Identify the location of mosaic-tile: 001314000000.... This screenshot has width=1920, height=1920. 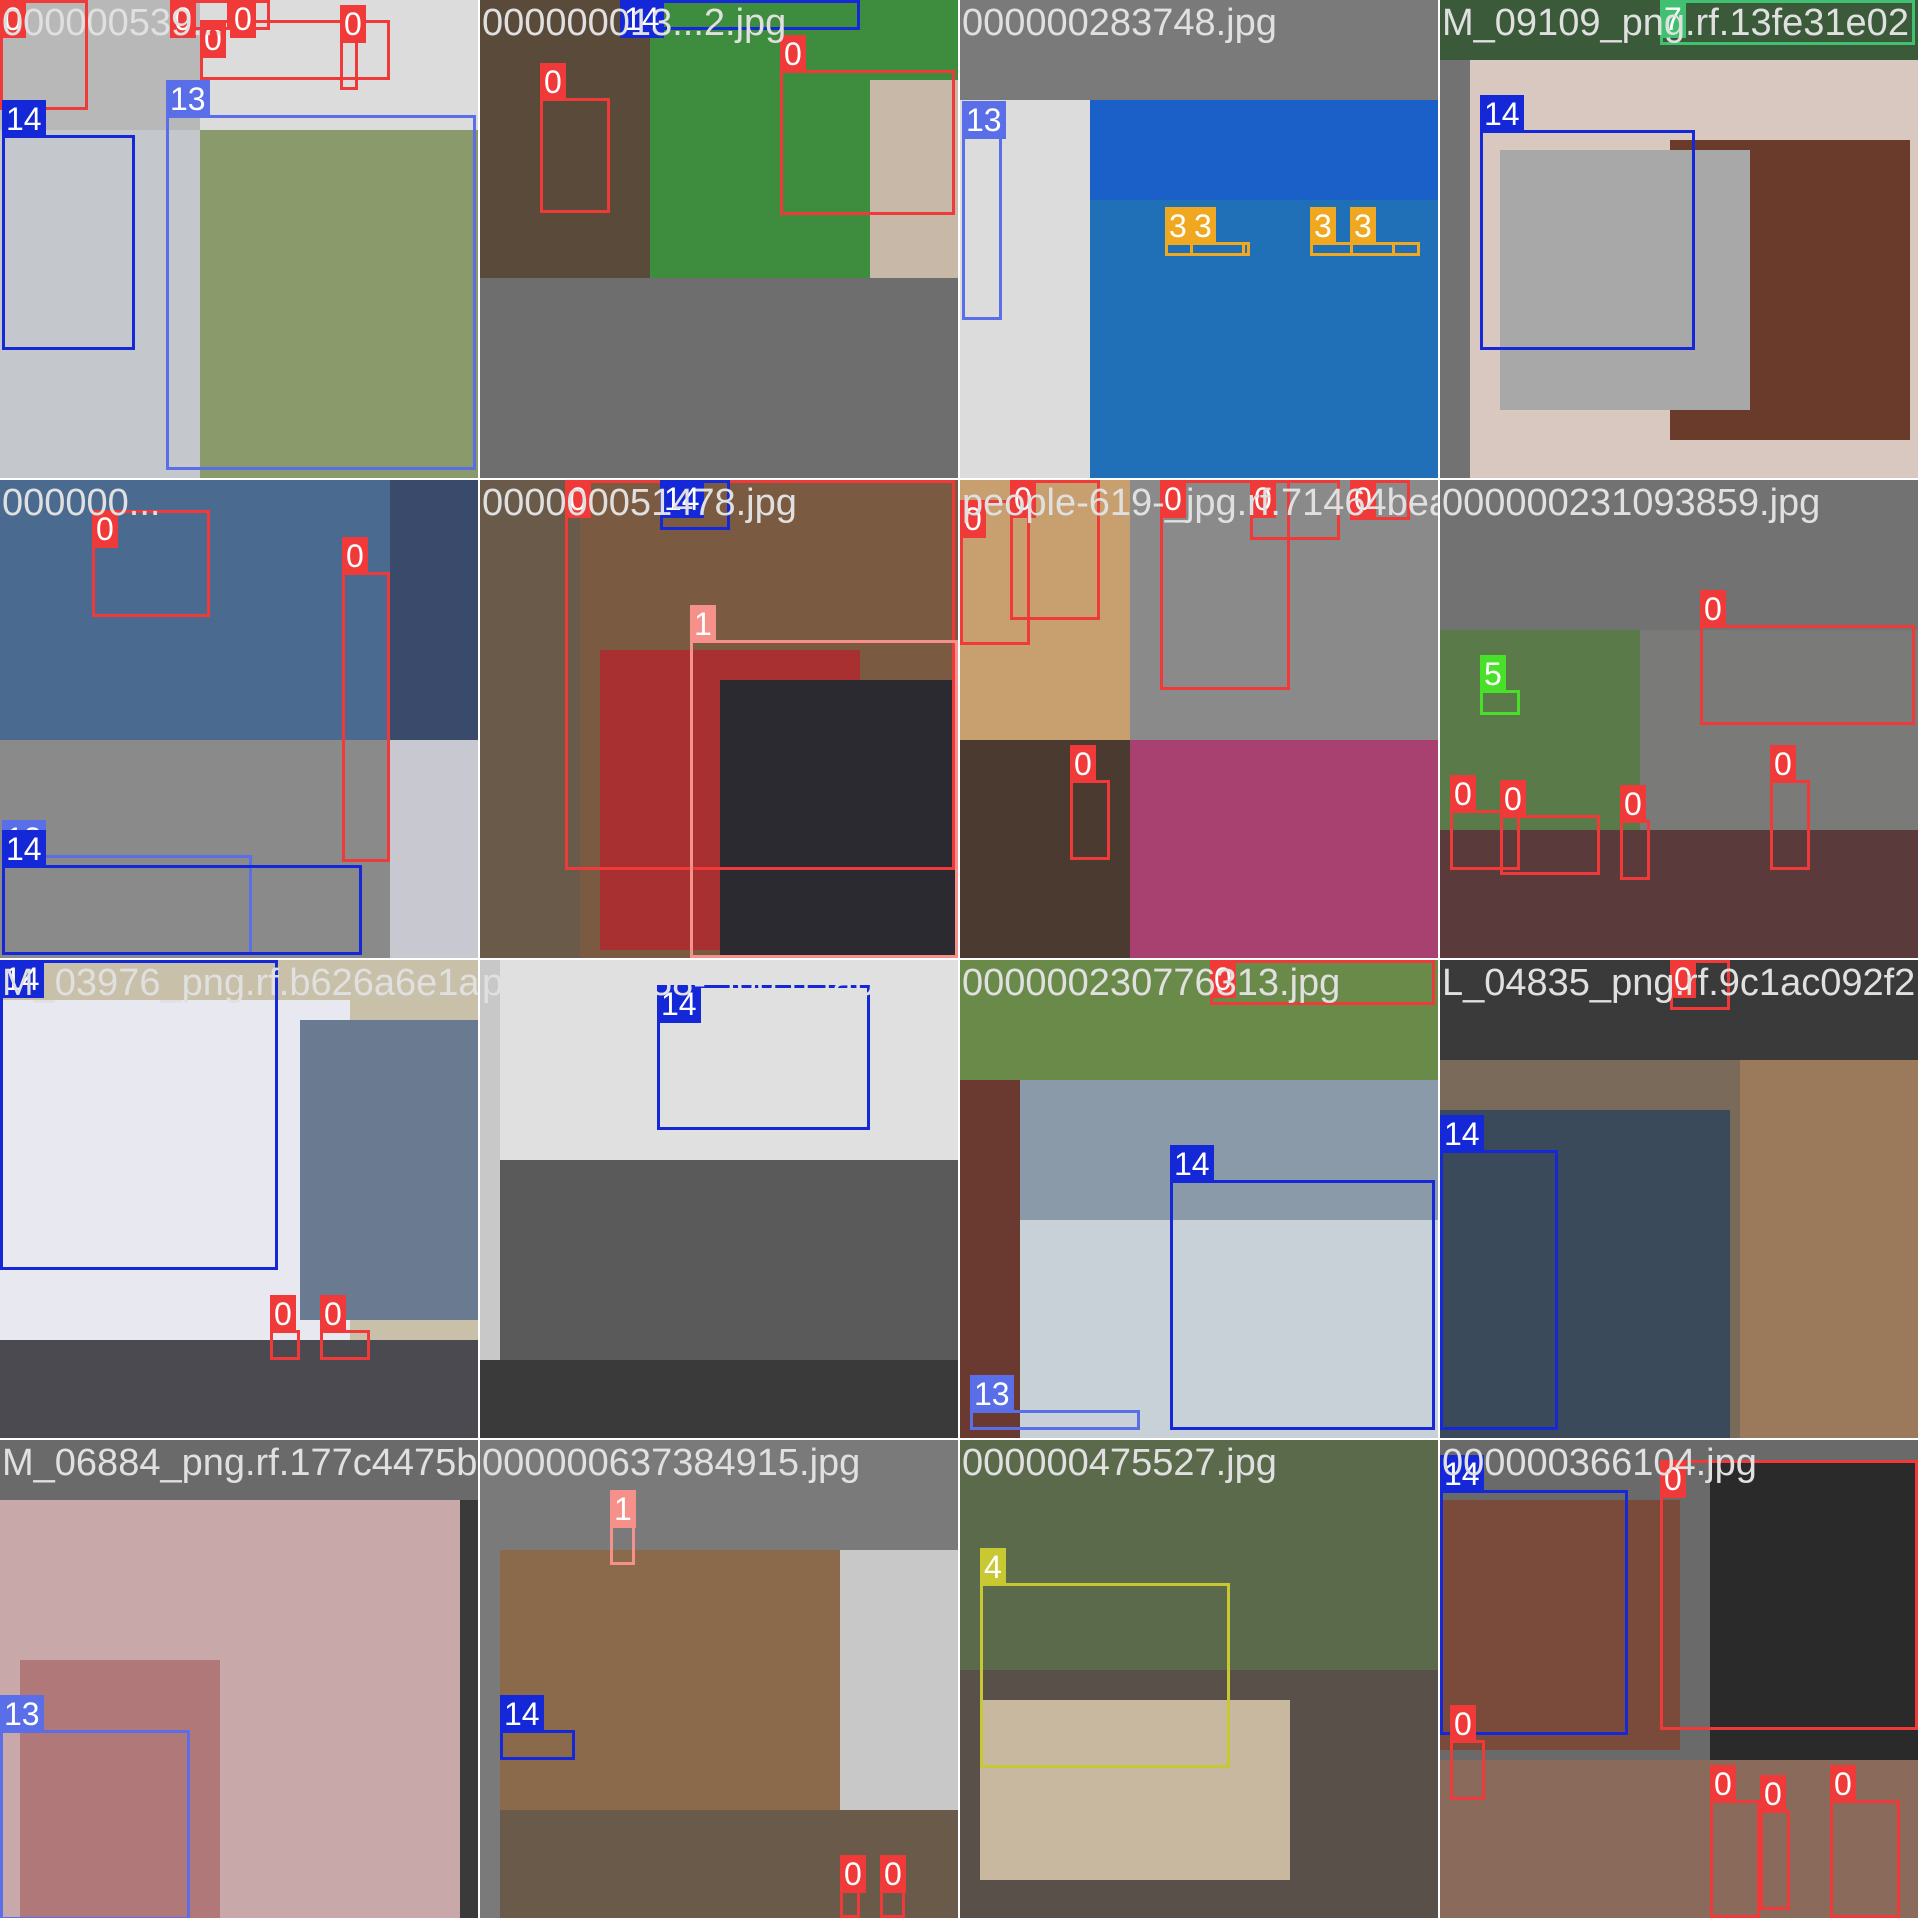
(239, 719).